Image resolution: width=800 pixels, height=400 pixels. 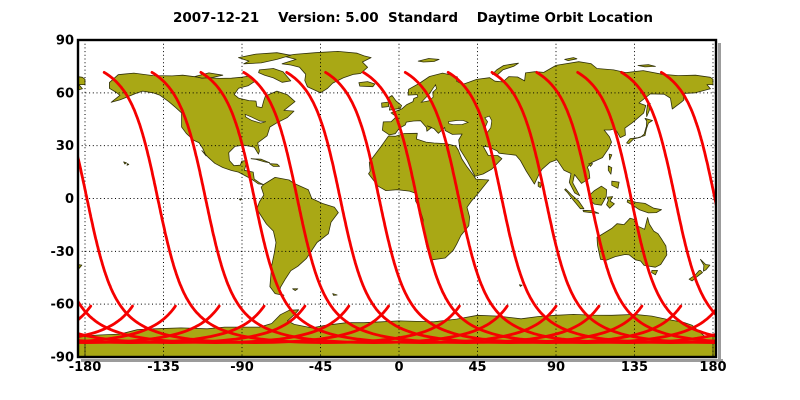 What do you see at coordinates (591, 211) in the screenshot?
I see `landmass-java` at bounding box center [591, 211].